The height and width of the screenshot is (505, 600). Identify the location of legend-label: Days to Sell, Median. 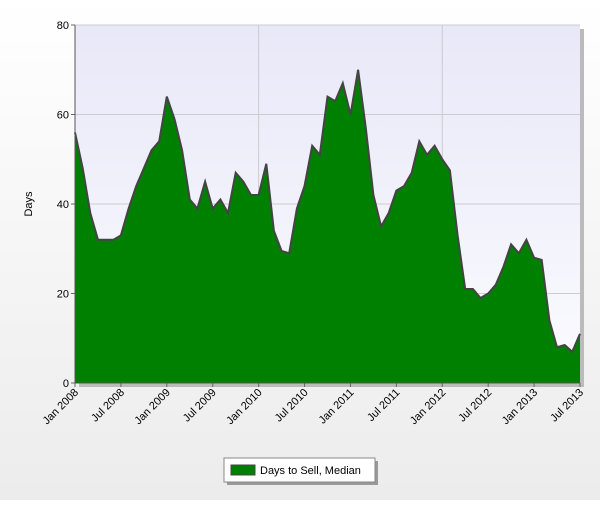
(310, 471).